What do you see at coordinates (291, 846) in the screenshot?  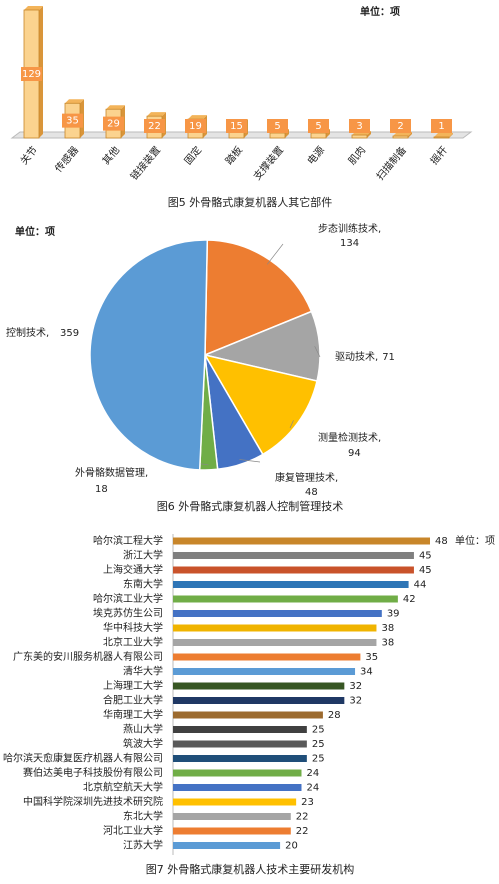 I see `value-label: 20` at bounding box center [291, 846].